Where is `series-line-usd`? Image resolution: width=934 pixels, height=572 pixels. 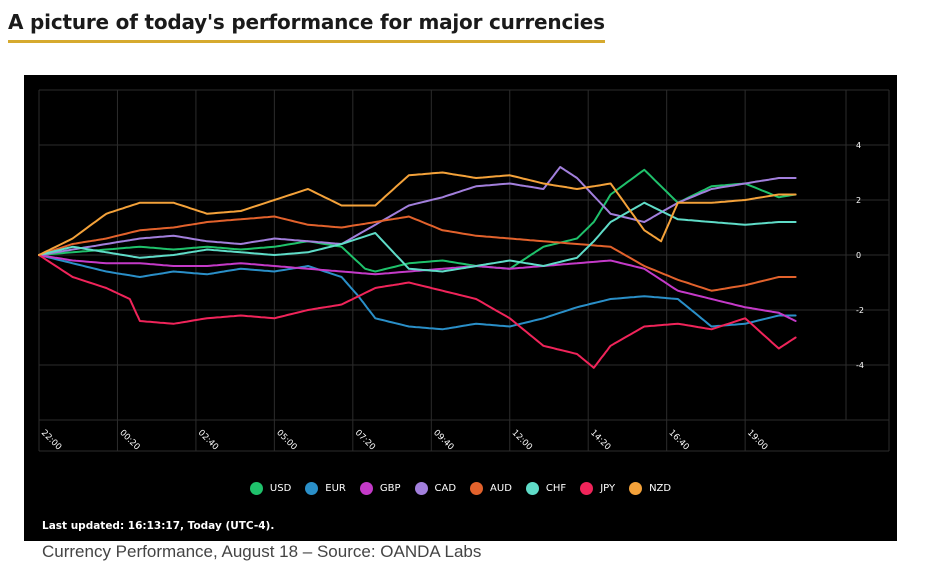 series-line-usd is located at coordinates (417, 220).